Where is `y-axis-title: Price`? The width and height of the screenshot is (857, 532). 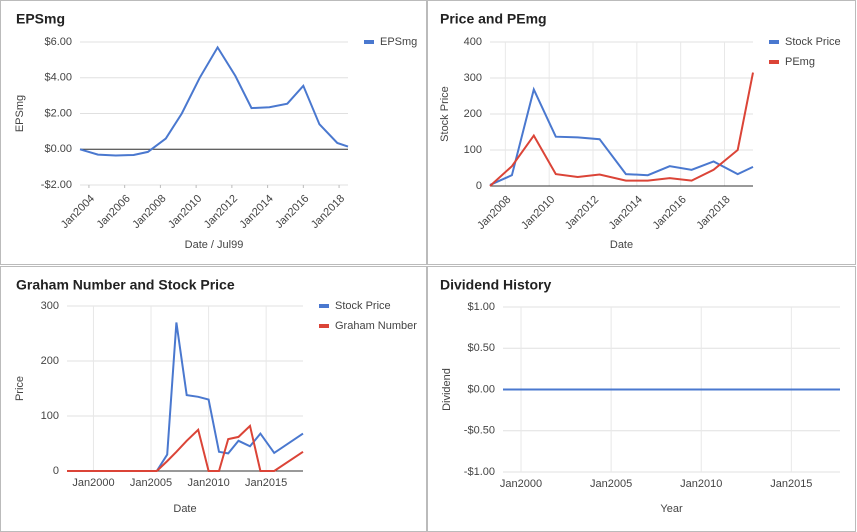 y-axis-title: Price is located at coordinates (20, 388).